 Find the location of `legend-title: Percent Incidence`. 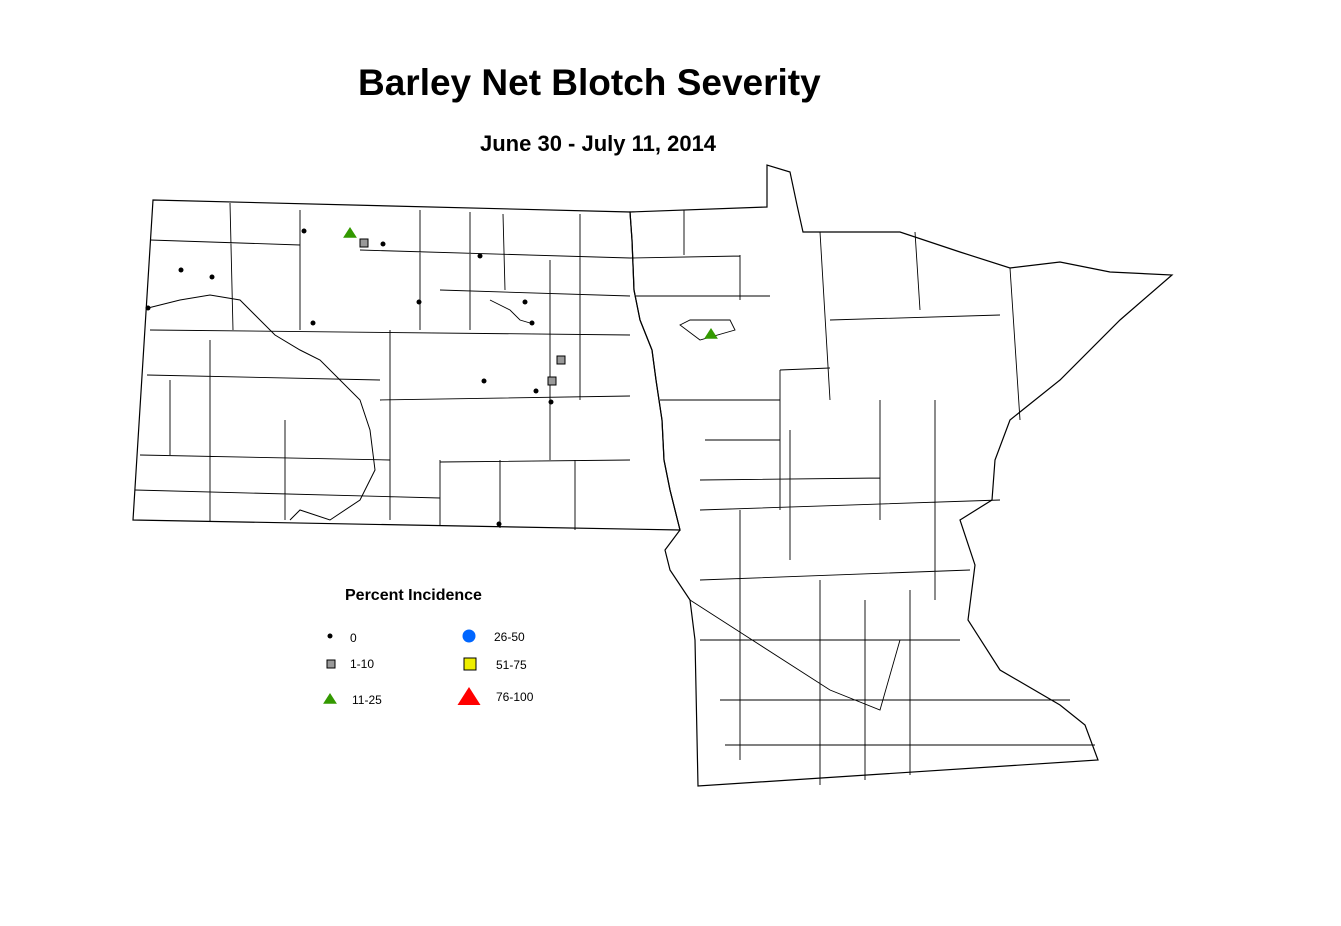

legend-title: Percent Incidence is located at coordinates (413, 595).